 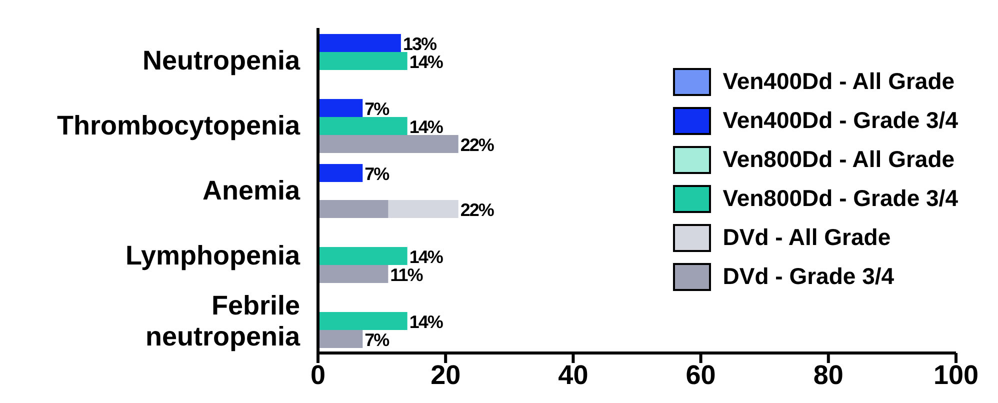 I want to click on legend-label: Ven800Dd - Grade 3/4, so click(x=840, y=198).